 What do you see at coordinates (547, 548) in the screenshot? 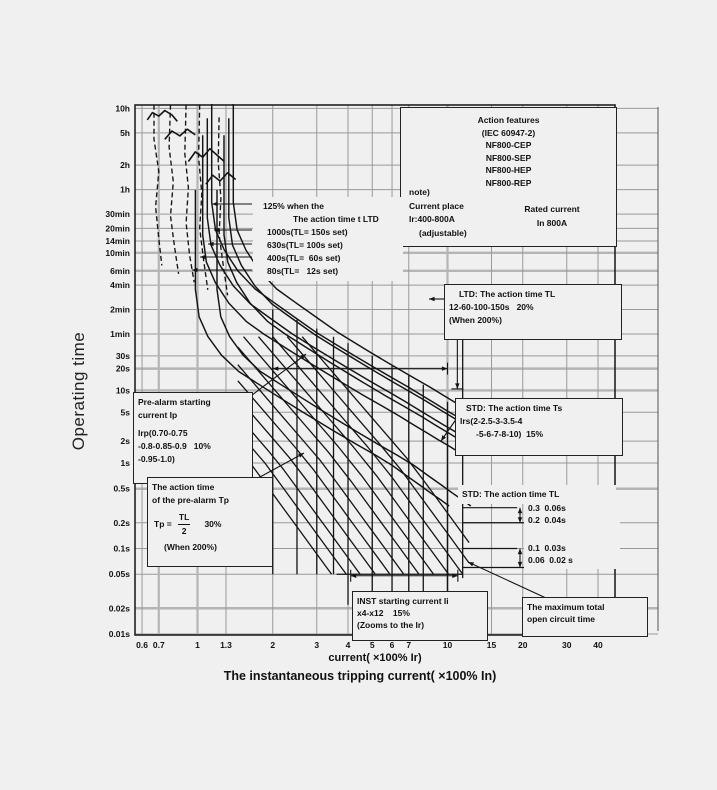
I see `std-tl-row: 0.1 0.03s` at bounding box center [547, 548].